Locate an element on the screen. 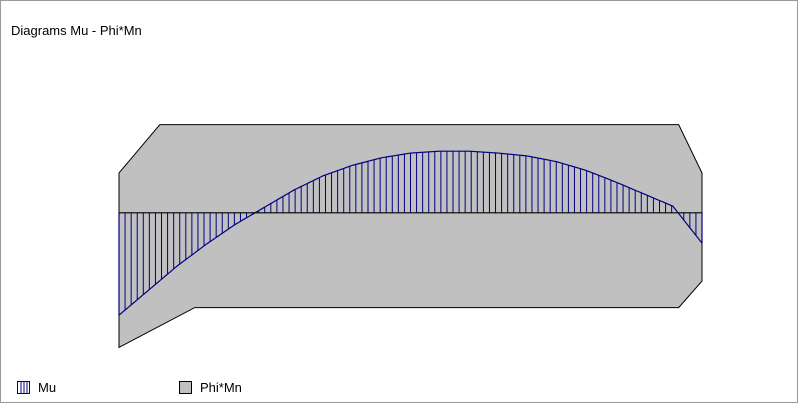  legend-label-mu: Mu is located at coordinates (47, 387).